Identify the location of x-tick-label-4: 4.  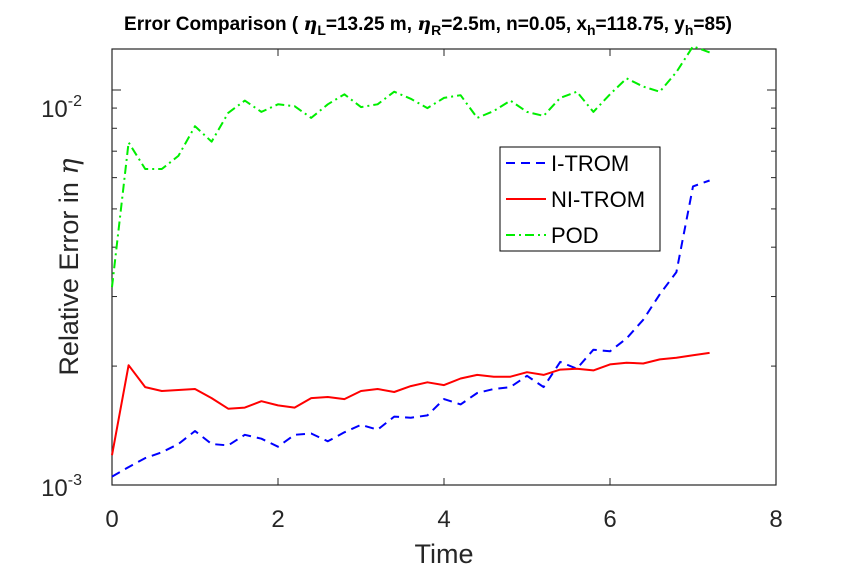
(443, 519).